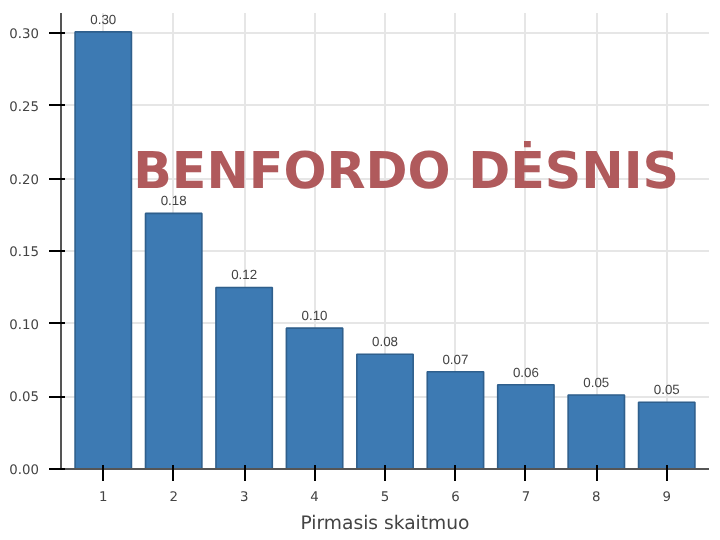  Describe the element at coordinates (385, 524) in the screenshot. I see `x-axis-title: Pirmasis skaitmuo` at that location.